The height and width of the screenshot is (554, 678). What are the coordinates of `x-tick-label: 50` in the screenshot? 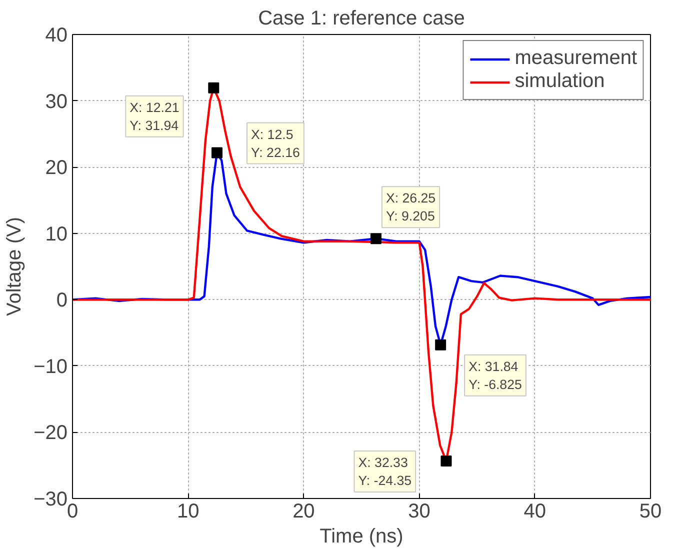 It's located at (650, 511).